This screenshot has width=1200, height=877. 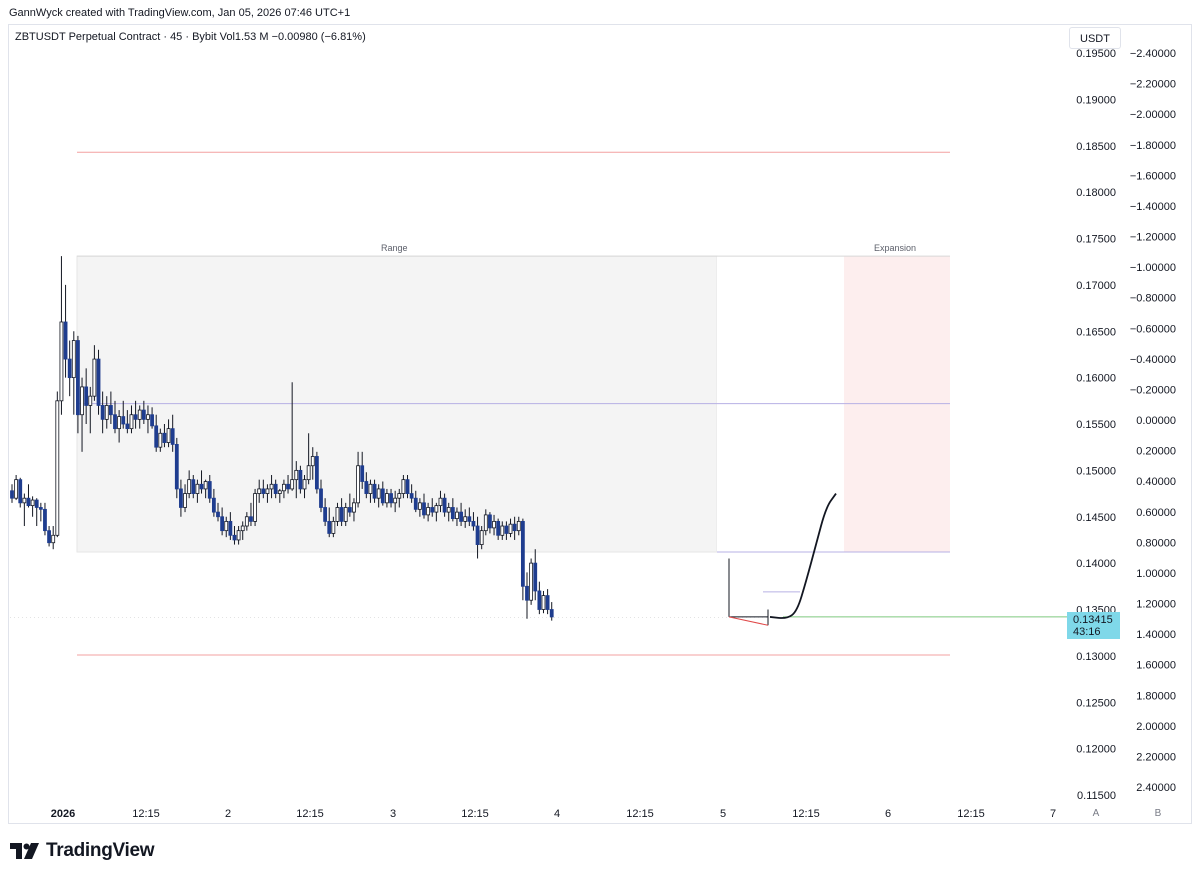 What do you see at coordinates (1158, 813) in the screenshot?
I see `scale-b-button: B` at bounding box center [1158, 813].